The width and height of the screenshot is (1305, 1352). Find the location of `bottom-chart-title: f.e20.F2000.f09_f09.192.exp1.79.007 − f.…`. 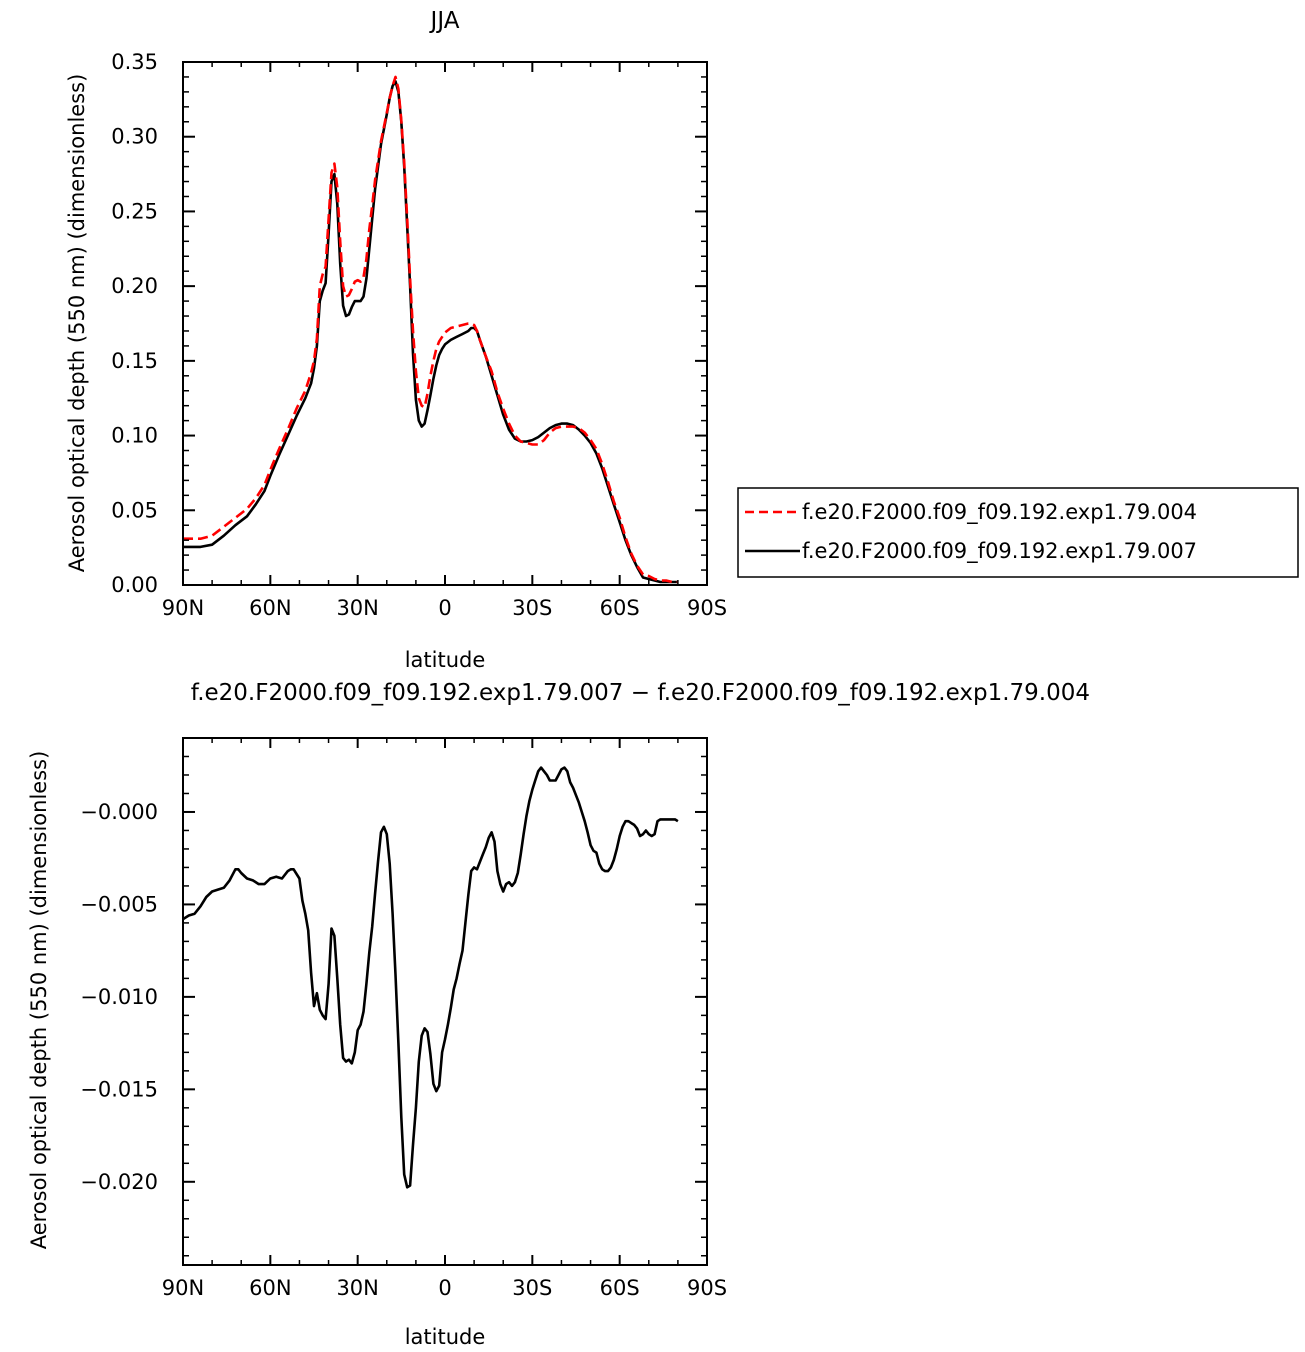

bottom-chart-title: f.e20.F2000.f09_f09.192.exp1.79.007 − f.… is located at coordinates (640, 693).